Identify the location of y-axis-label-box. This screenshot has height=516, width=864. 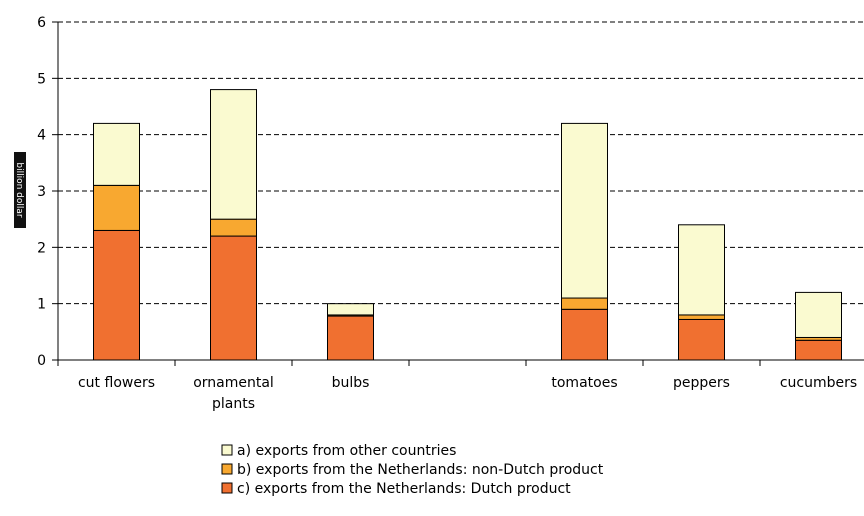
(20, 190).